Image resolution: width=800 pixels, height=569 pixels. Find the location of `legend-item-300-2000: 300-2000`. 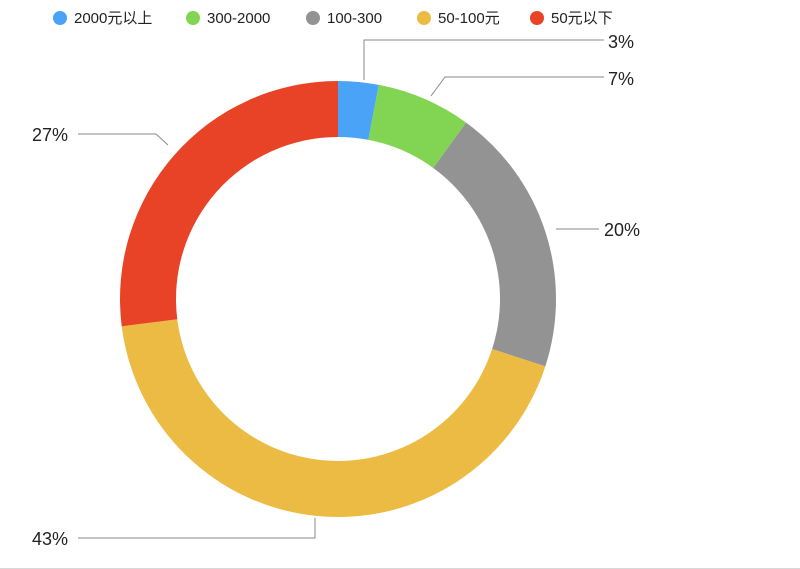

legend-item-300-2000: 300-2000 is located at coordinates (228, 18).